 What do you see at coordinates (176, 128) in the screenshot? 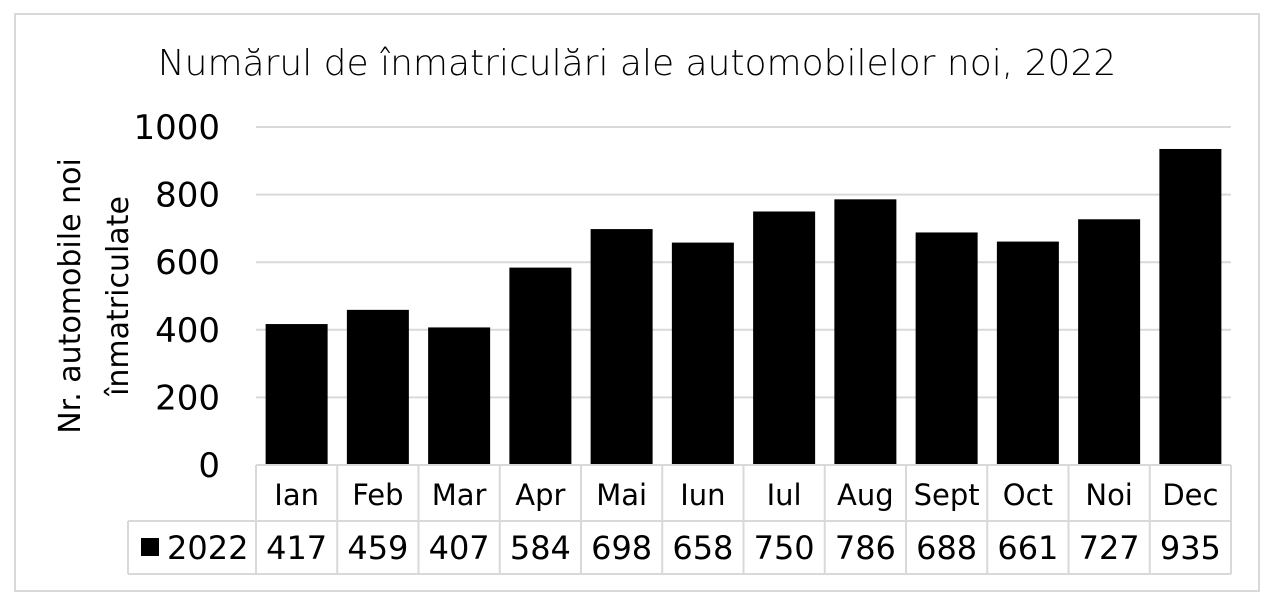
I see `y-tick-label: 1000` at bounding box center [176, 128].